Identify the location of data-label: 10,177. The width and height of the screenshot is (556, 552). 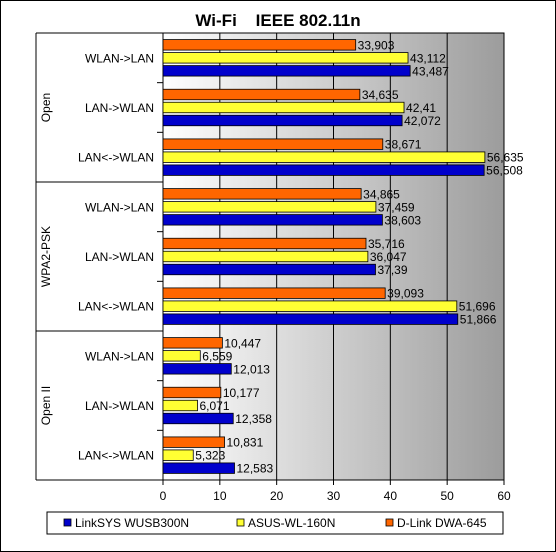
(241, 393).